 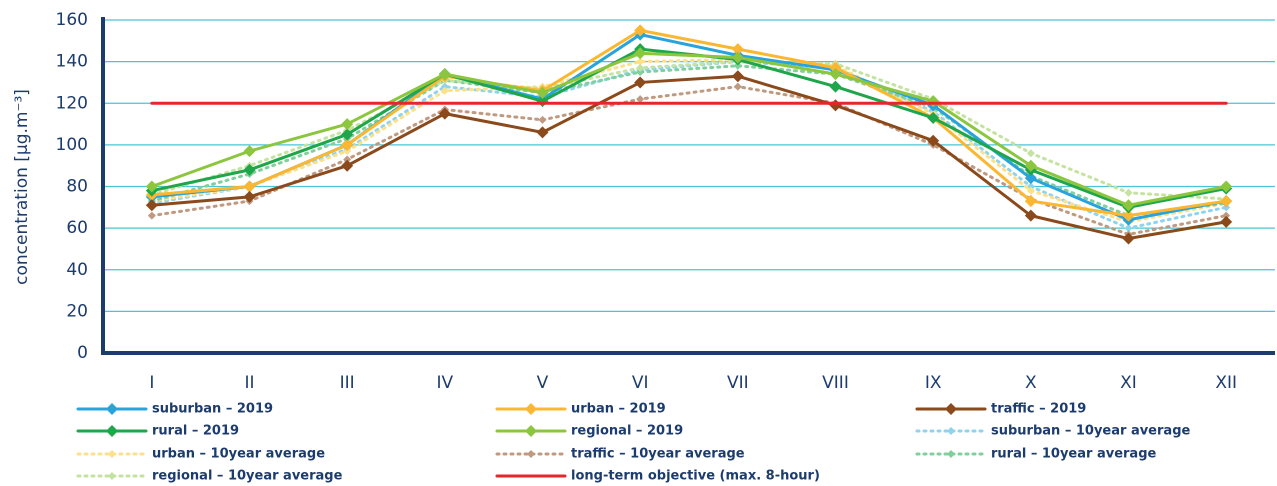 What do you see at coordinates (543, 383) in the screenshot?
I see `x-tick-label: V` at bounding box center [543, 383].